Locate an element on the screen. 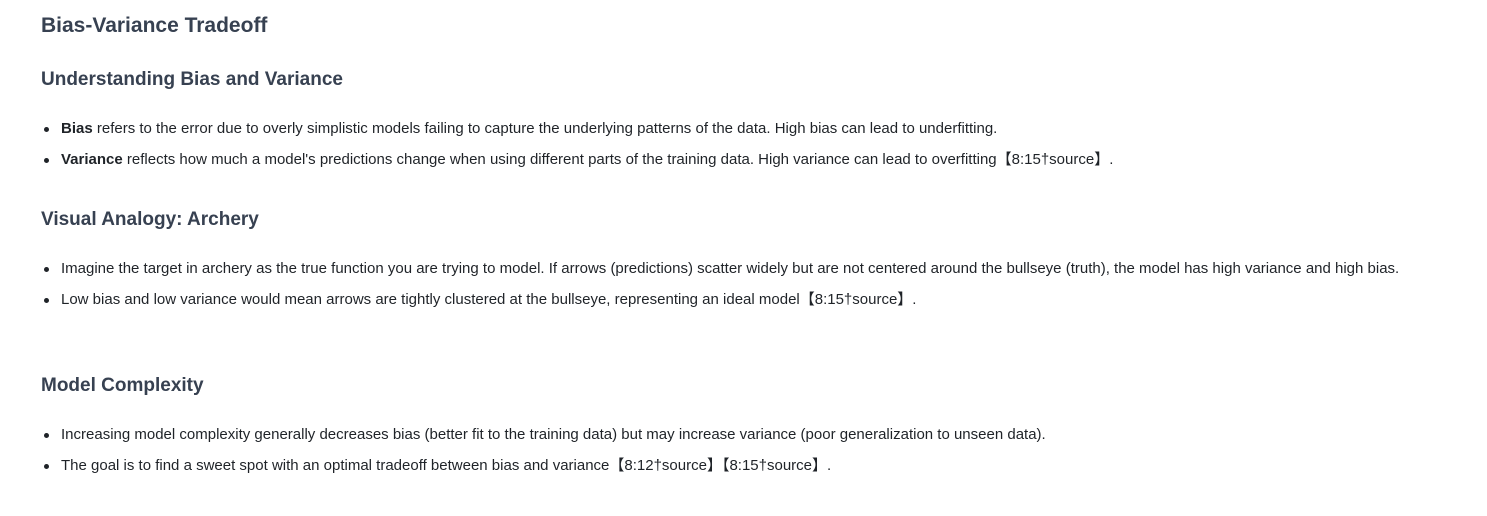 The width and height of the screenshot is (1487, 516). term-bias: Bias is located at coordinates (77, 128).